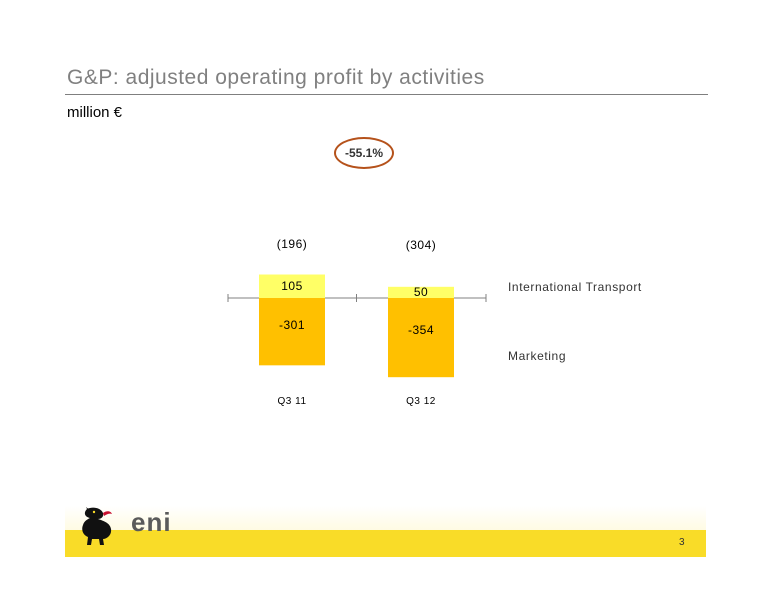  Describe the element at coordinates (385, 543) in the screenshot. I see `footer-band` at that location.